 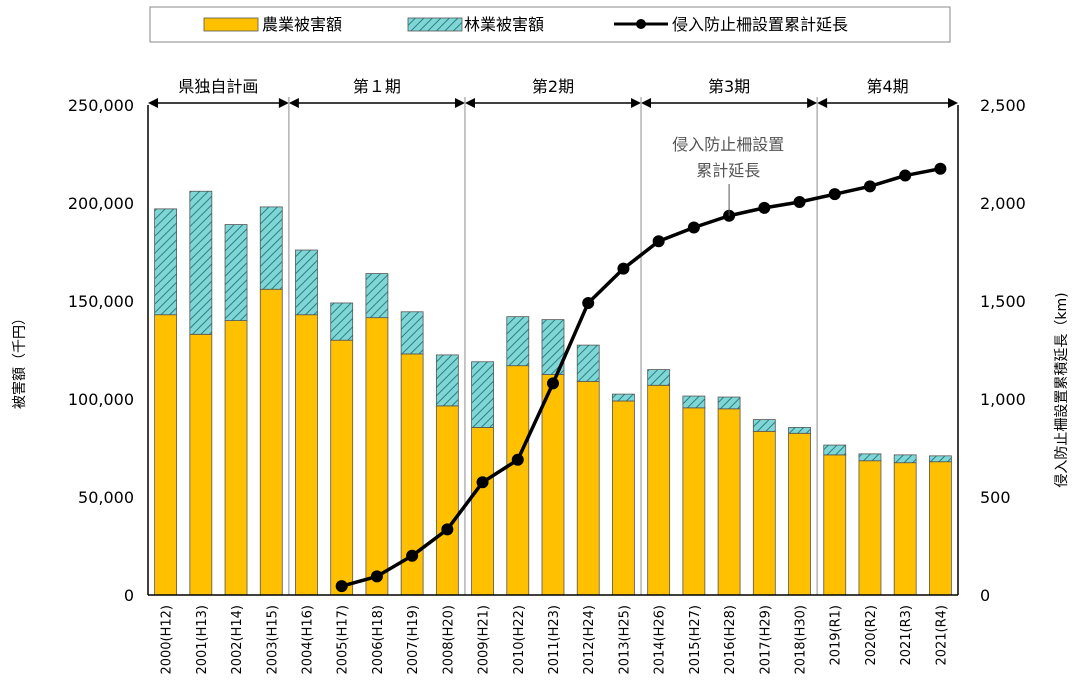 What do you see at coordinates (307, 640) in the screenshot?
I see `x-tick-label-4: 2004(H16)` at bounding box center [307, 640].